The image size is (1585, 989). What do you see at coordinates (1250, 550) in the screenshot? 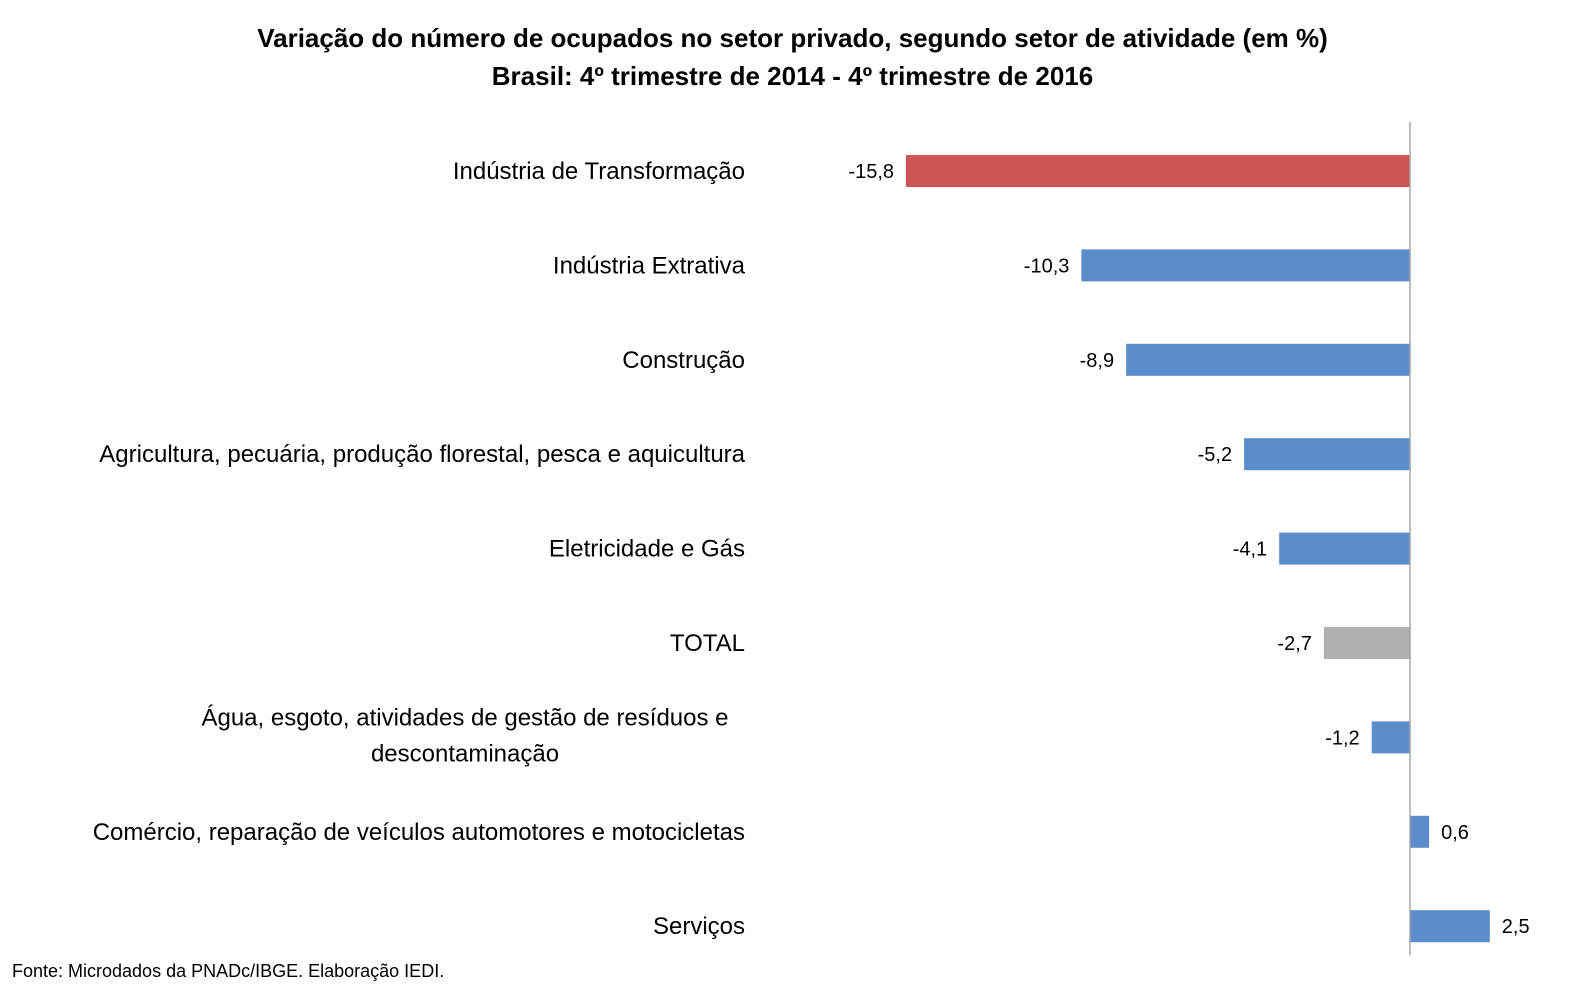
I see `value-label-5: -4,1` at bounding box center [1250, 550].